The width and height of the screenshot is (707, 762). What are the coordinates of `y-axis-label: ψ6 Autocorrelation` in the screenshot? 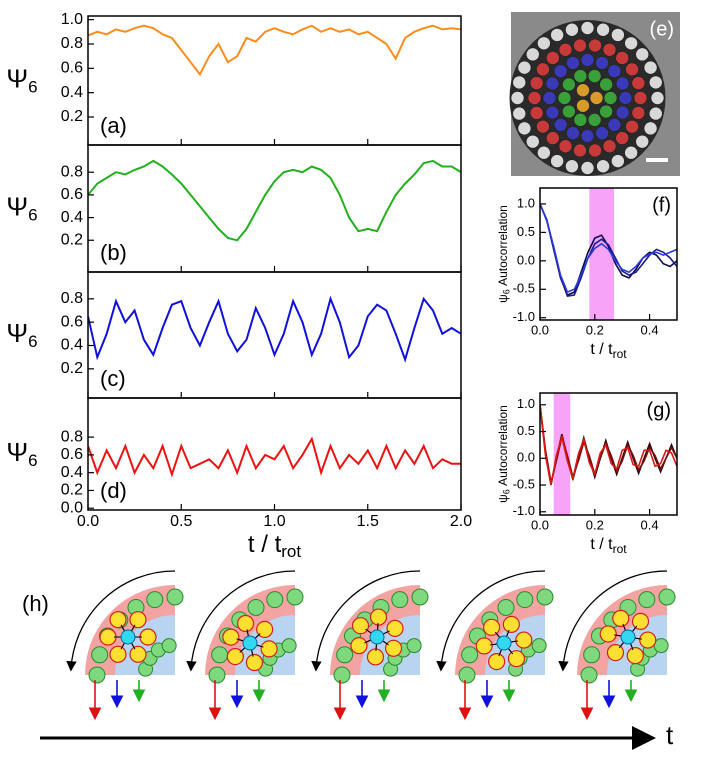 It's located at (504, 254).